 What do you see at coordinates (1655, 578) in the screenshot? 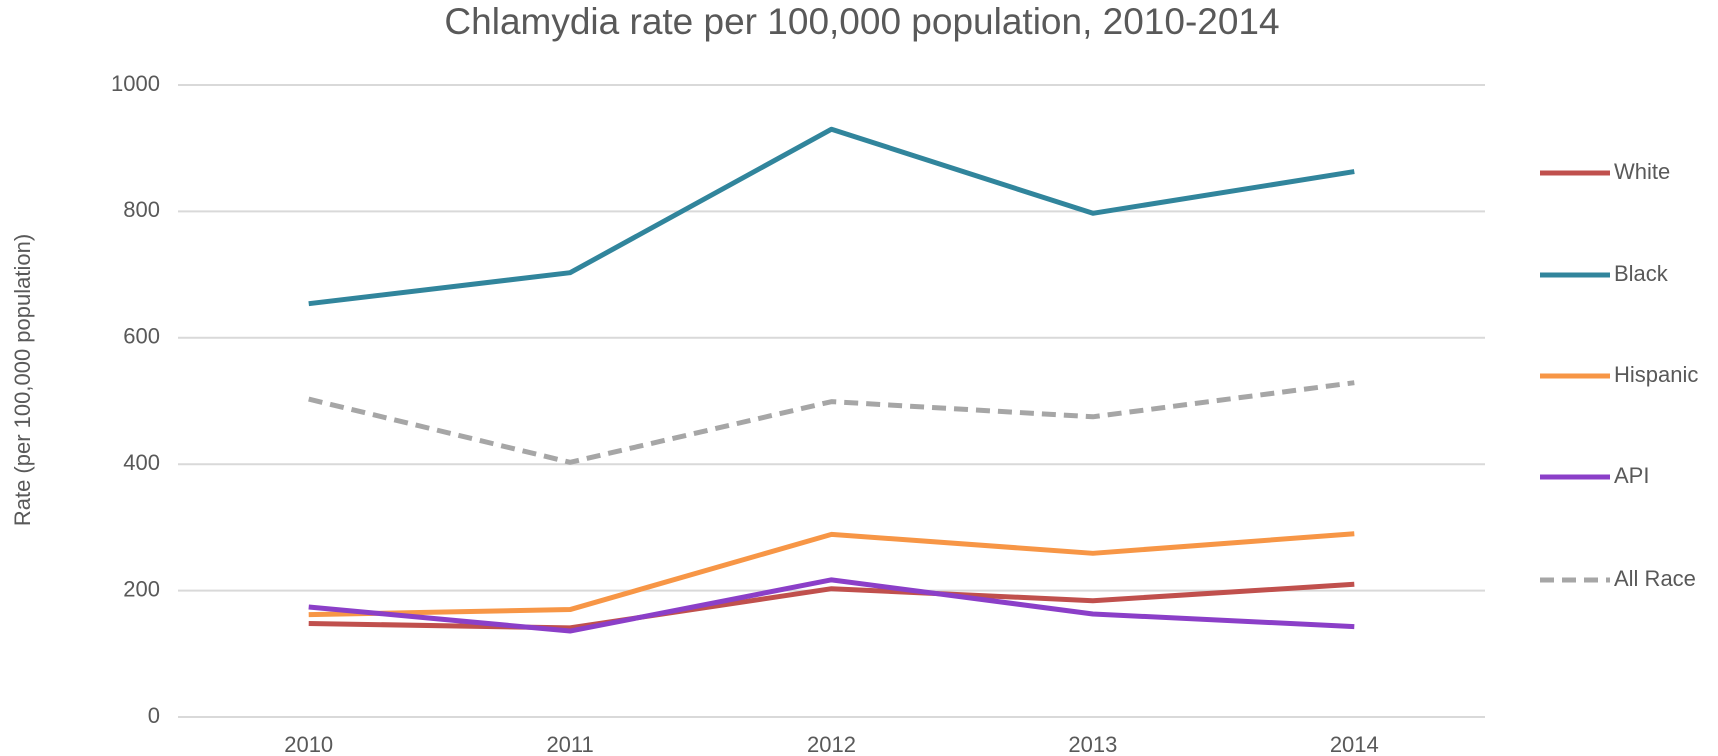
I see `legend-label: All Race` at bounding box center [1655, 578].